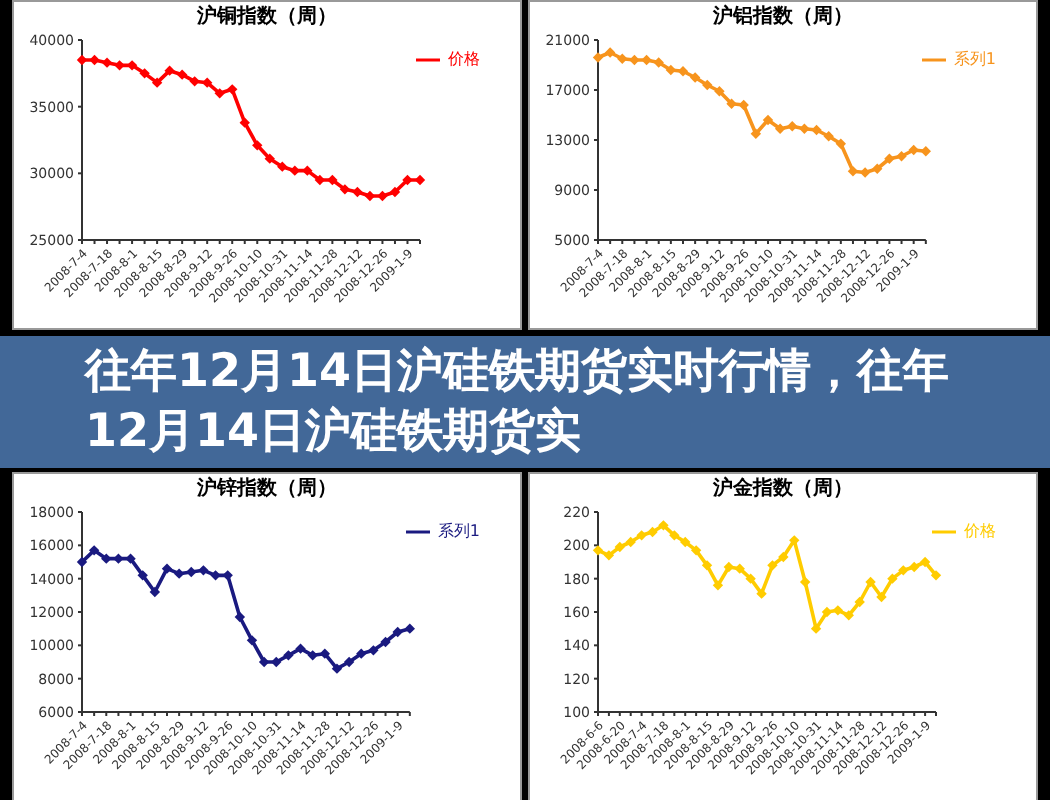 Image resolution: width=1050 pixels, height=800 pixels. What do you see at coordinates (783, 18) in the screenshot?
I see `chart-title: 沪铝指数（周）` at bounding box center [783, 18].